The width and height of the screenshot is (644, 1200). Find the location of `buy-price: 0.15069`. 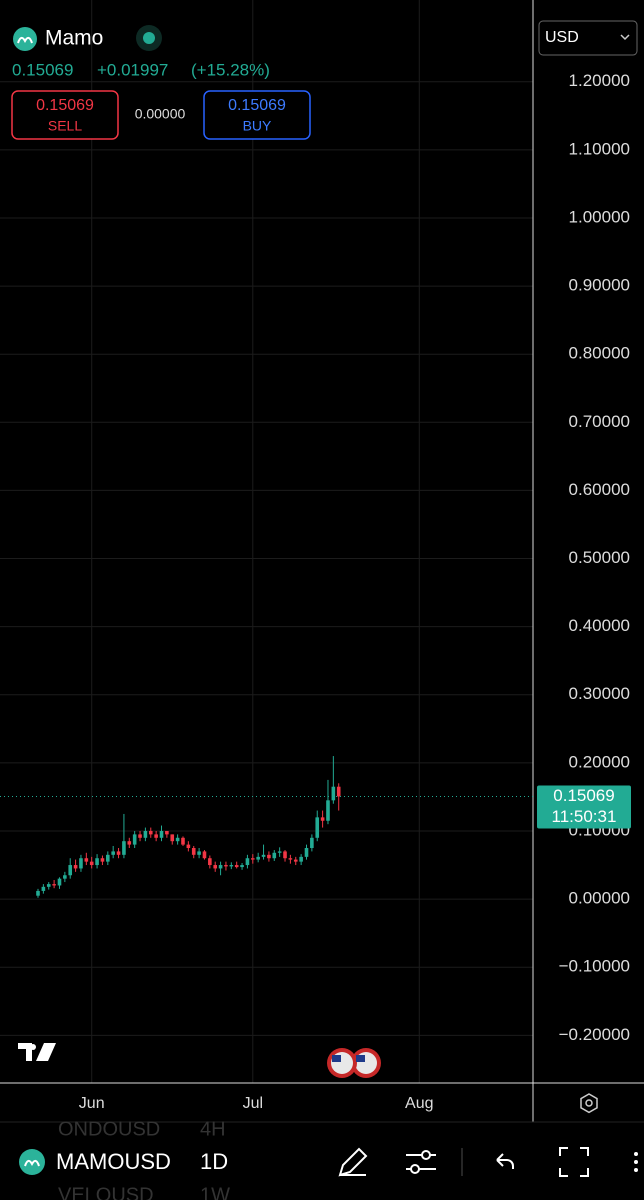

buy-price: 0.15069 is located at coordinates (257, 105).